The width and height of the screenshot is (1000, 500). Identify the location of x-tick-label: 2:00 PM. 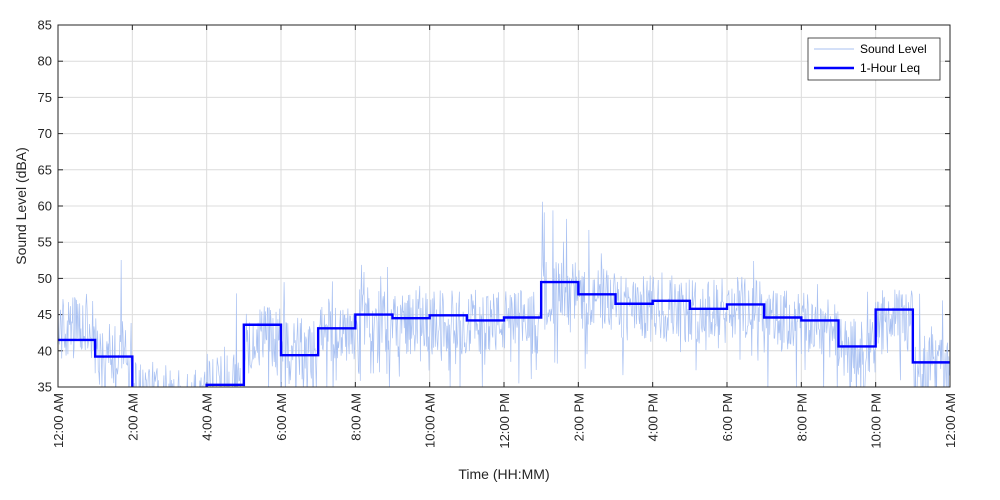
(578, 417).